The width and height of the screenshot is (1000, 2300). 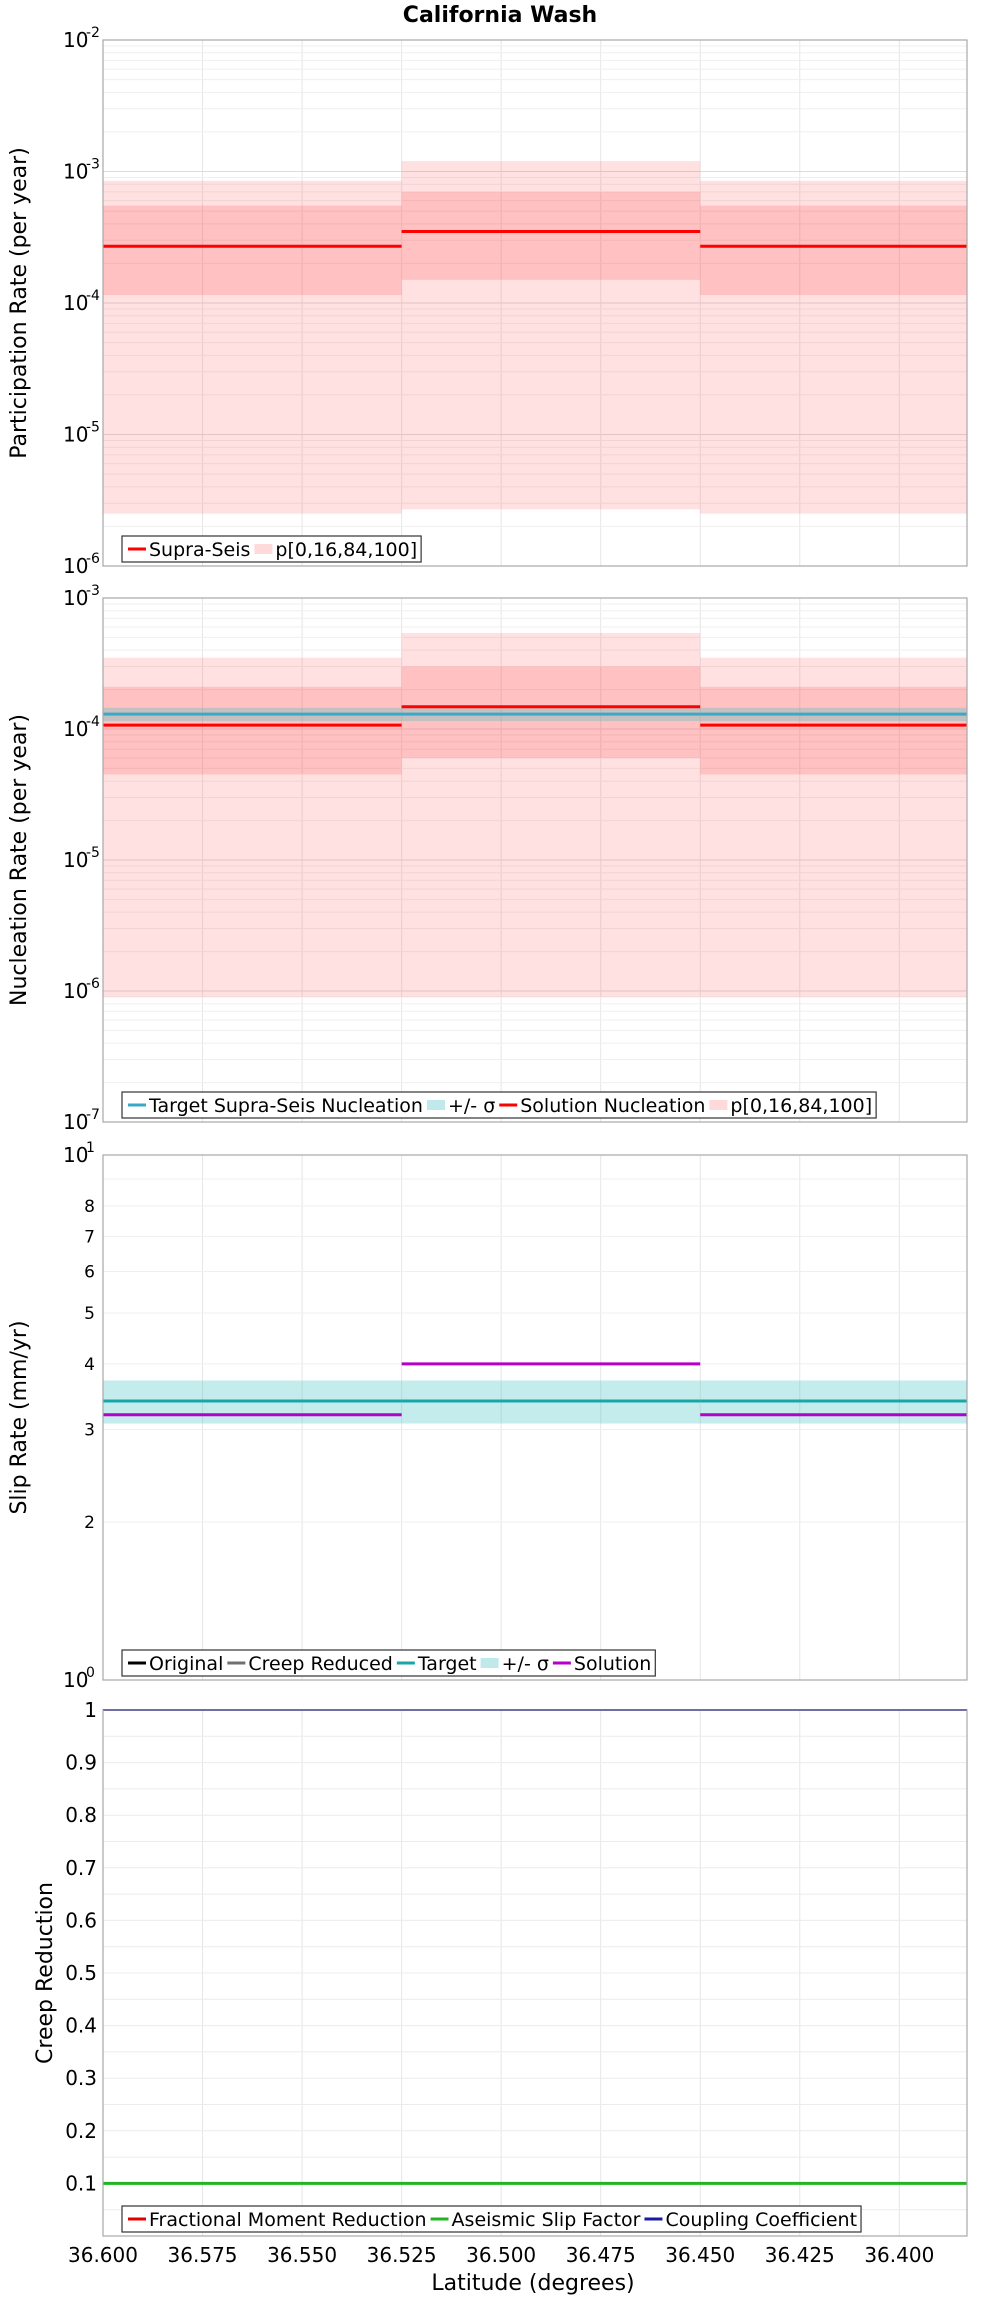 What do you see at coordinates (81, 2131) in the screenshot?
I see `y-tick-label: 0.2` at bounding box center [81, 2131].